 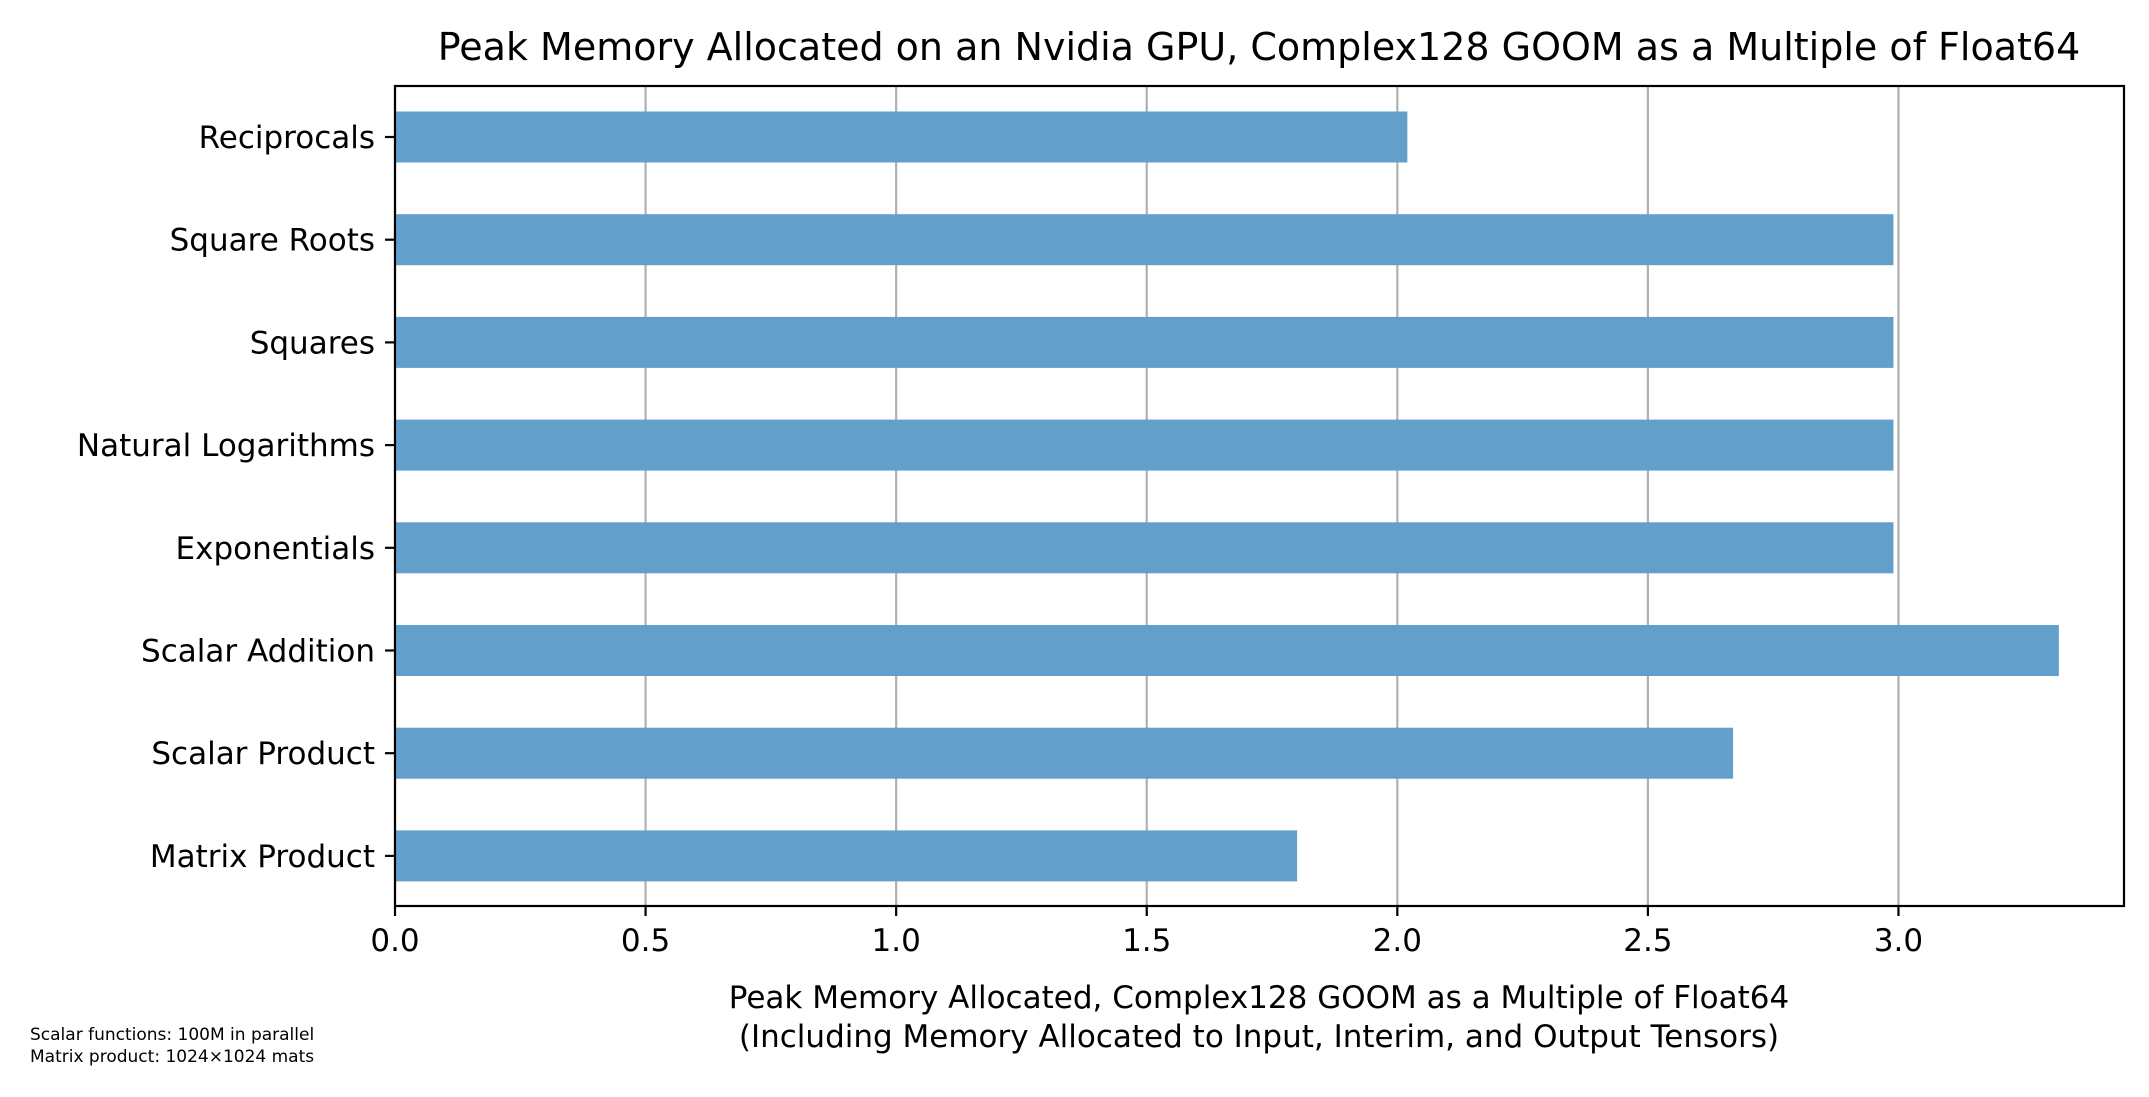 I want to click on x-tick-label: 1.0, so click(x=896, y=941).